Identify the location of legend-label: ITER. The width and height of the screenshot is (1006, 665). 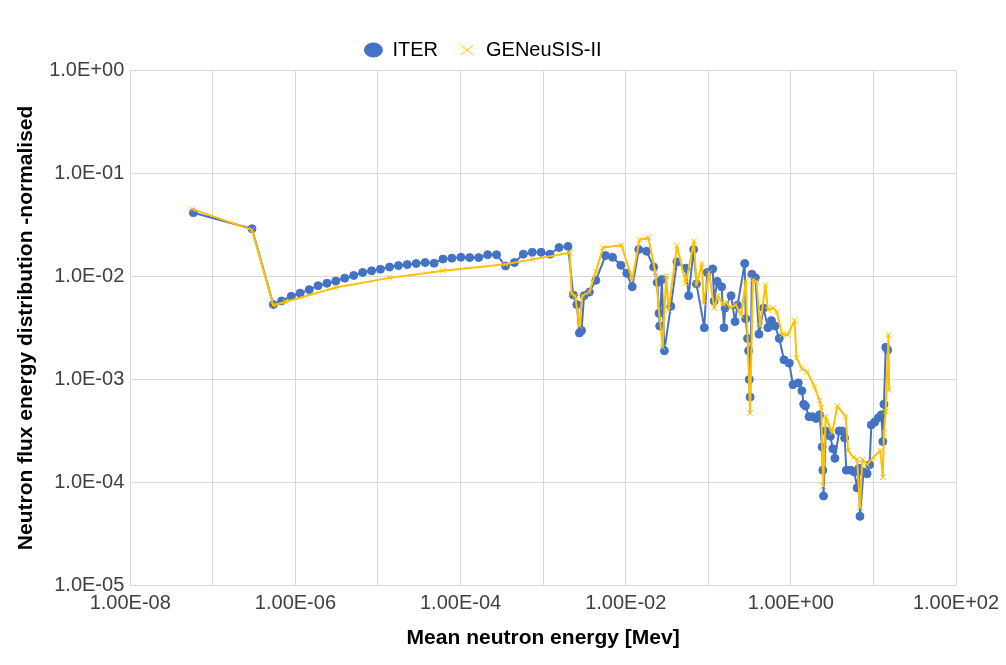
(415, 48).